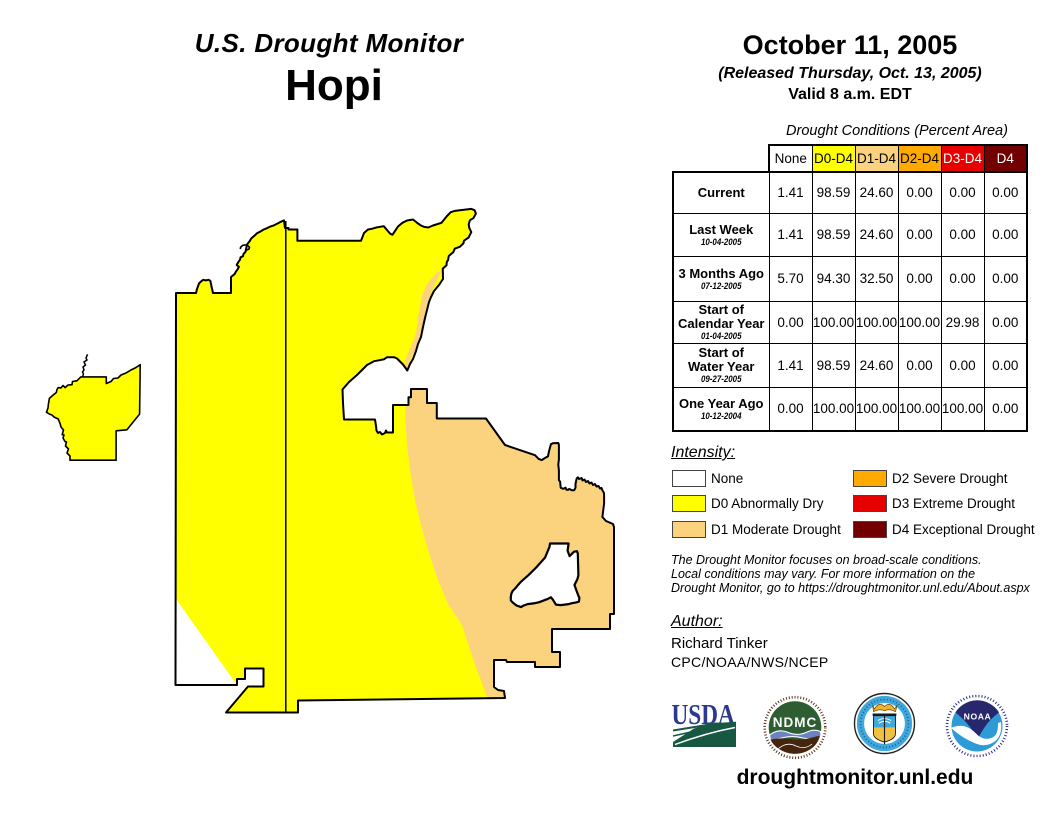  What do you see at coordinates (978, 717) in the screenshot?
I see `svg-text: NOAA` at bounding box center [978, 717].